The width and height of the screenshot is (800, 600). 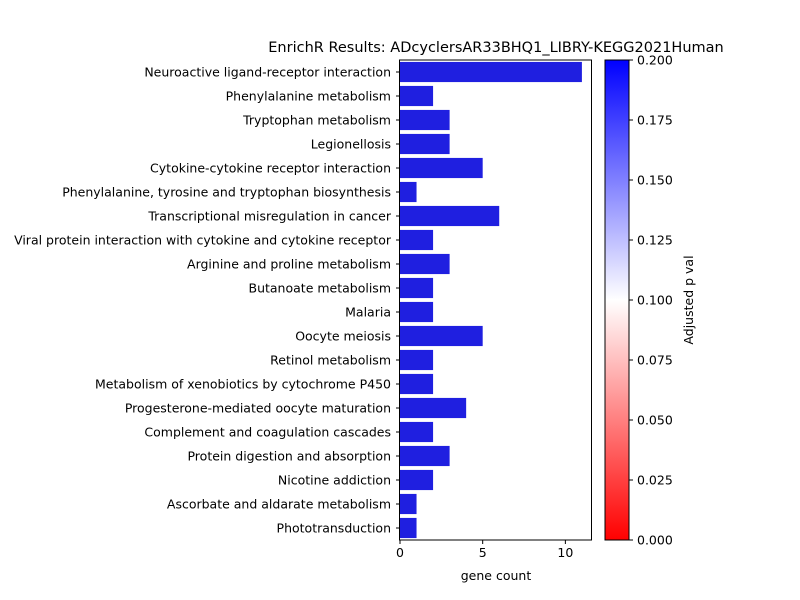 What do you see at coordinates (279, 504) in the screenshot?
I see `category-label: Ascorbate and aldarate metabolism` at bounding box center [279, 504].